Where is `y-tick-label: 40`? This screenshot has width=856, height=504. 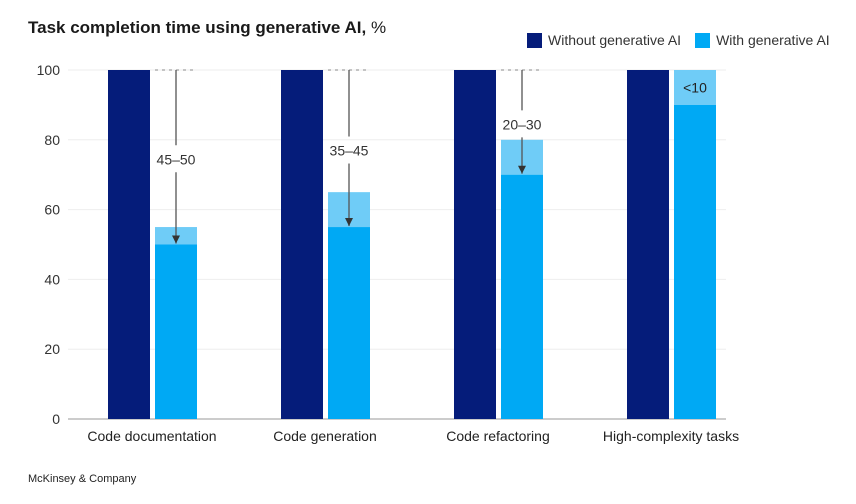
y-tick-label: 40 is located at coordinates (52, 279).